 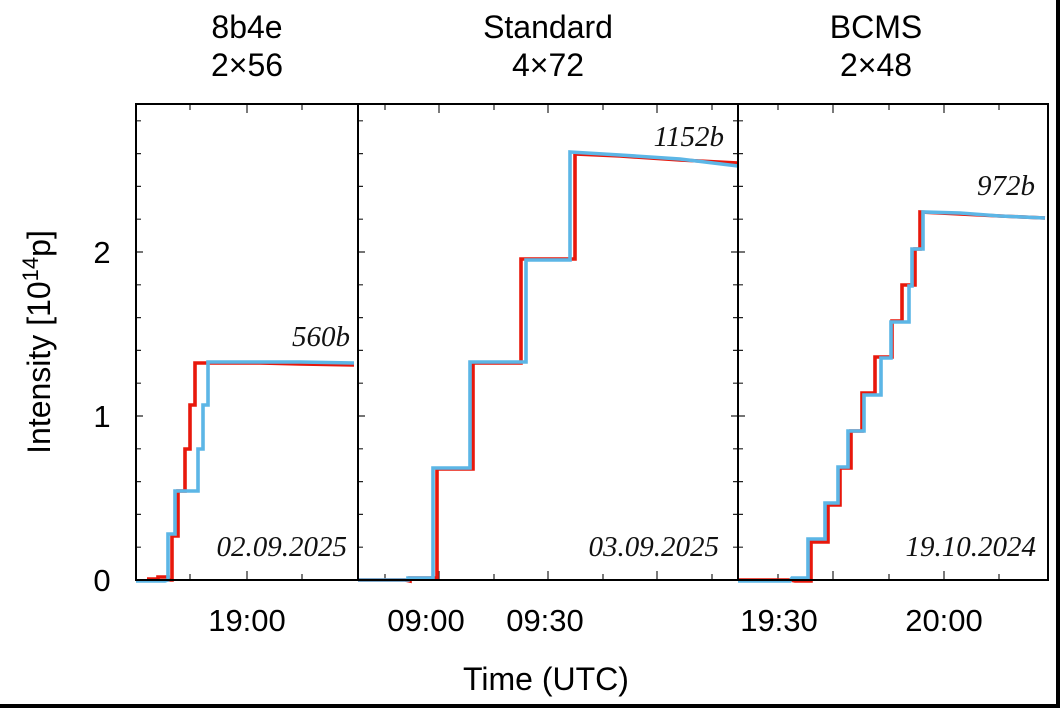 I want to click on y-tick-label-2: 2, so click(x=101, y=252).